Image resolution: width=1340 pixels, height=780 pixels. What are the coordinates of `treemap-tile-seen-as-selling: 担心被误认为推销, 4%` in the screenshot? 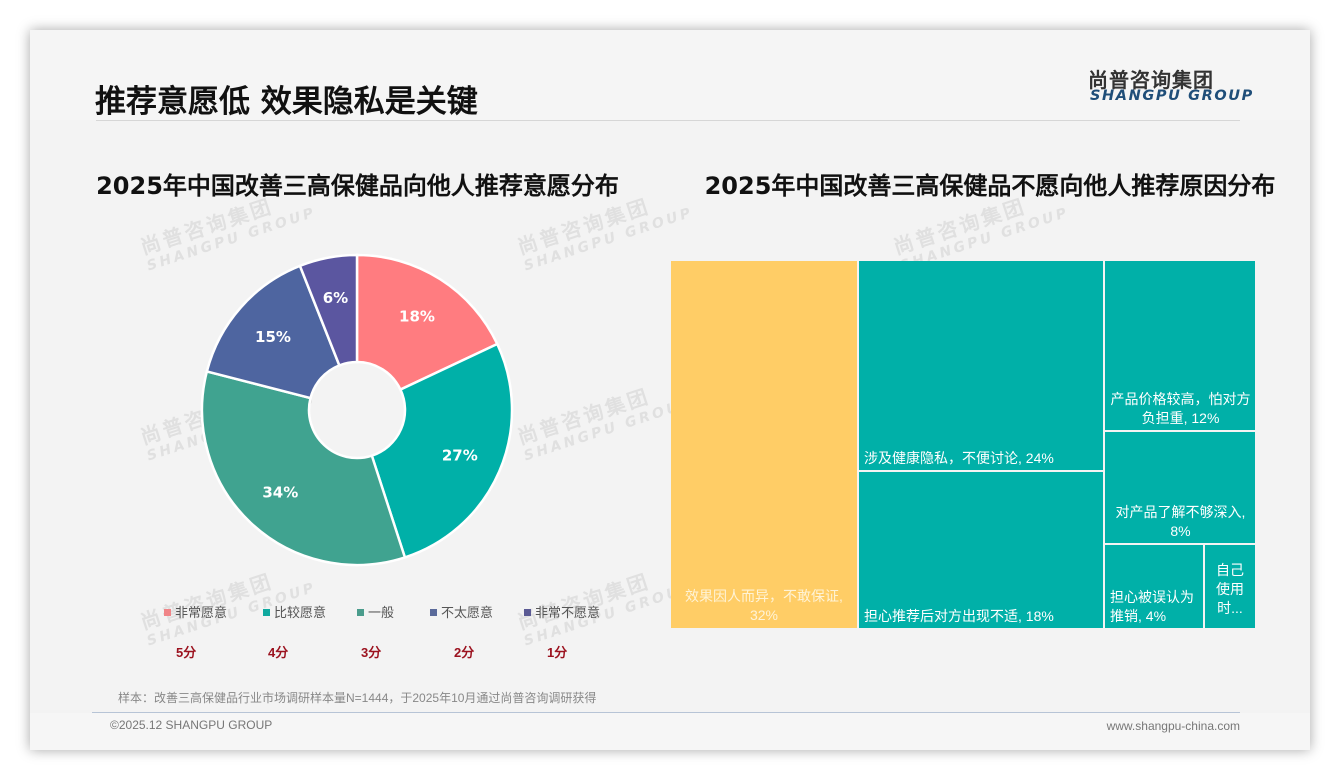 It's located at (1154, 586).